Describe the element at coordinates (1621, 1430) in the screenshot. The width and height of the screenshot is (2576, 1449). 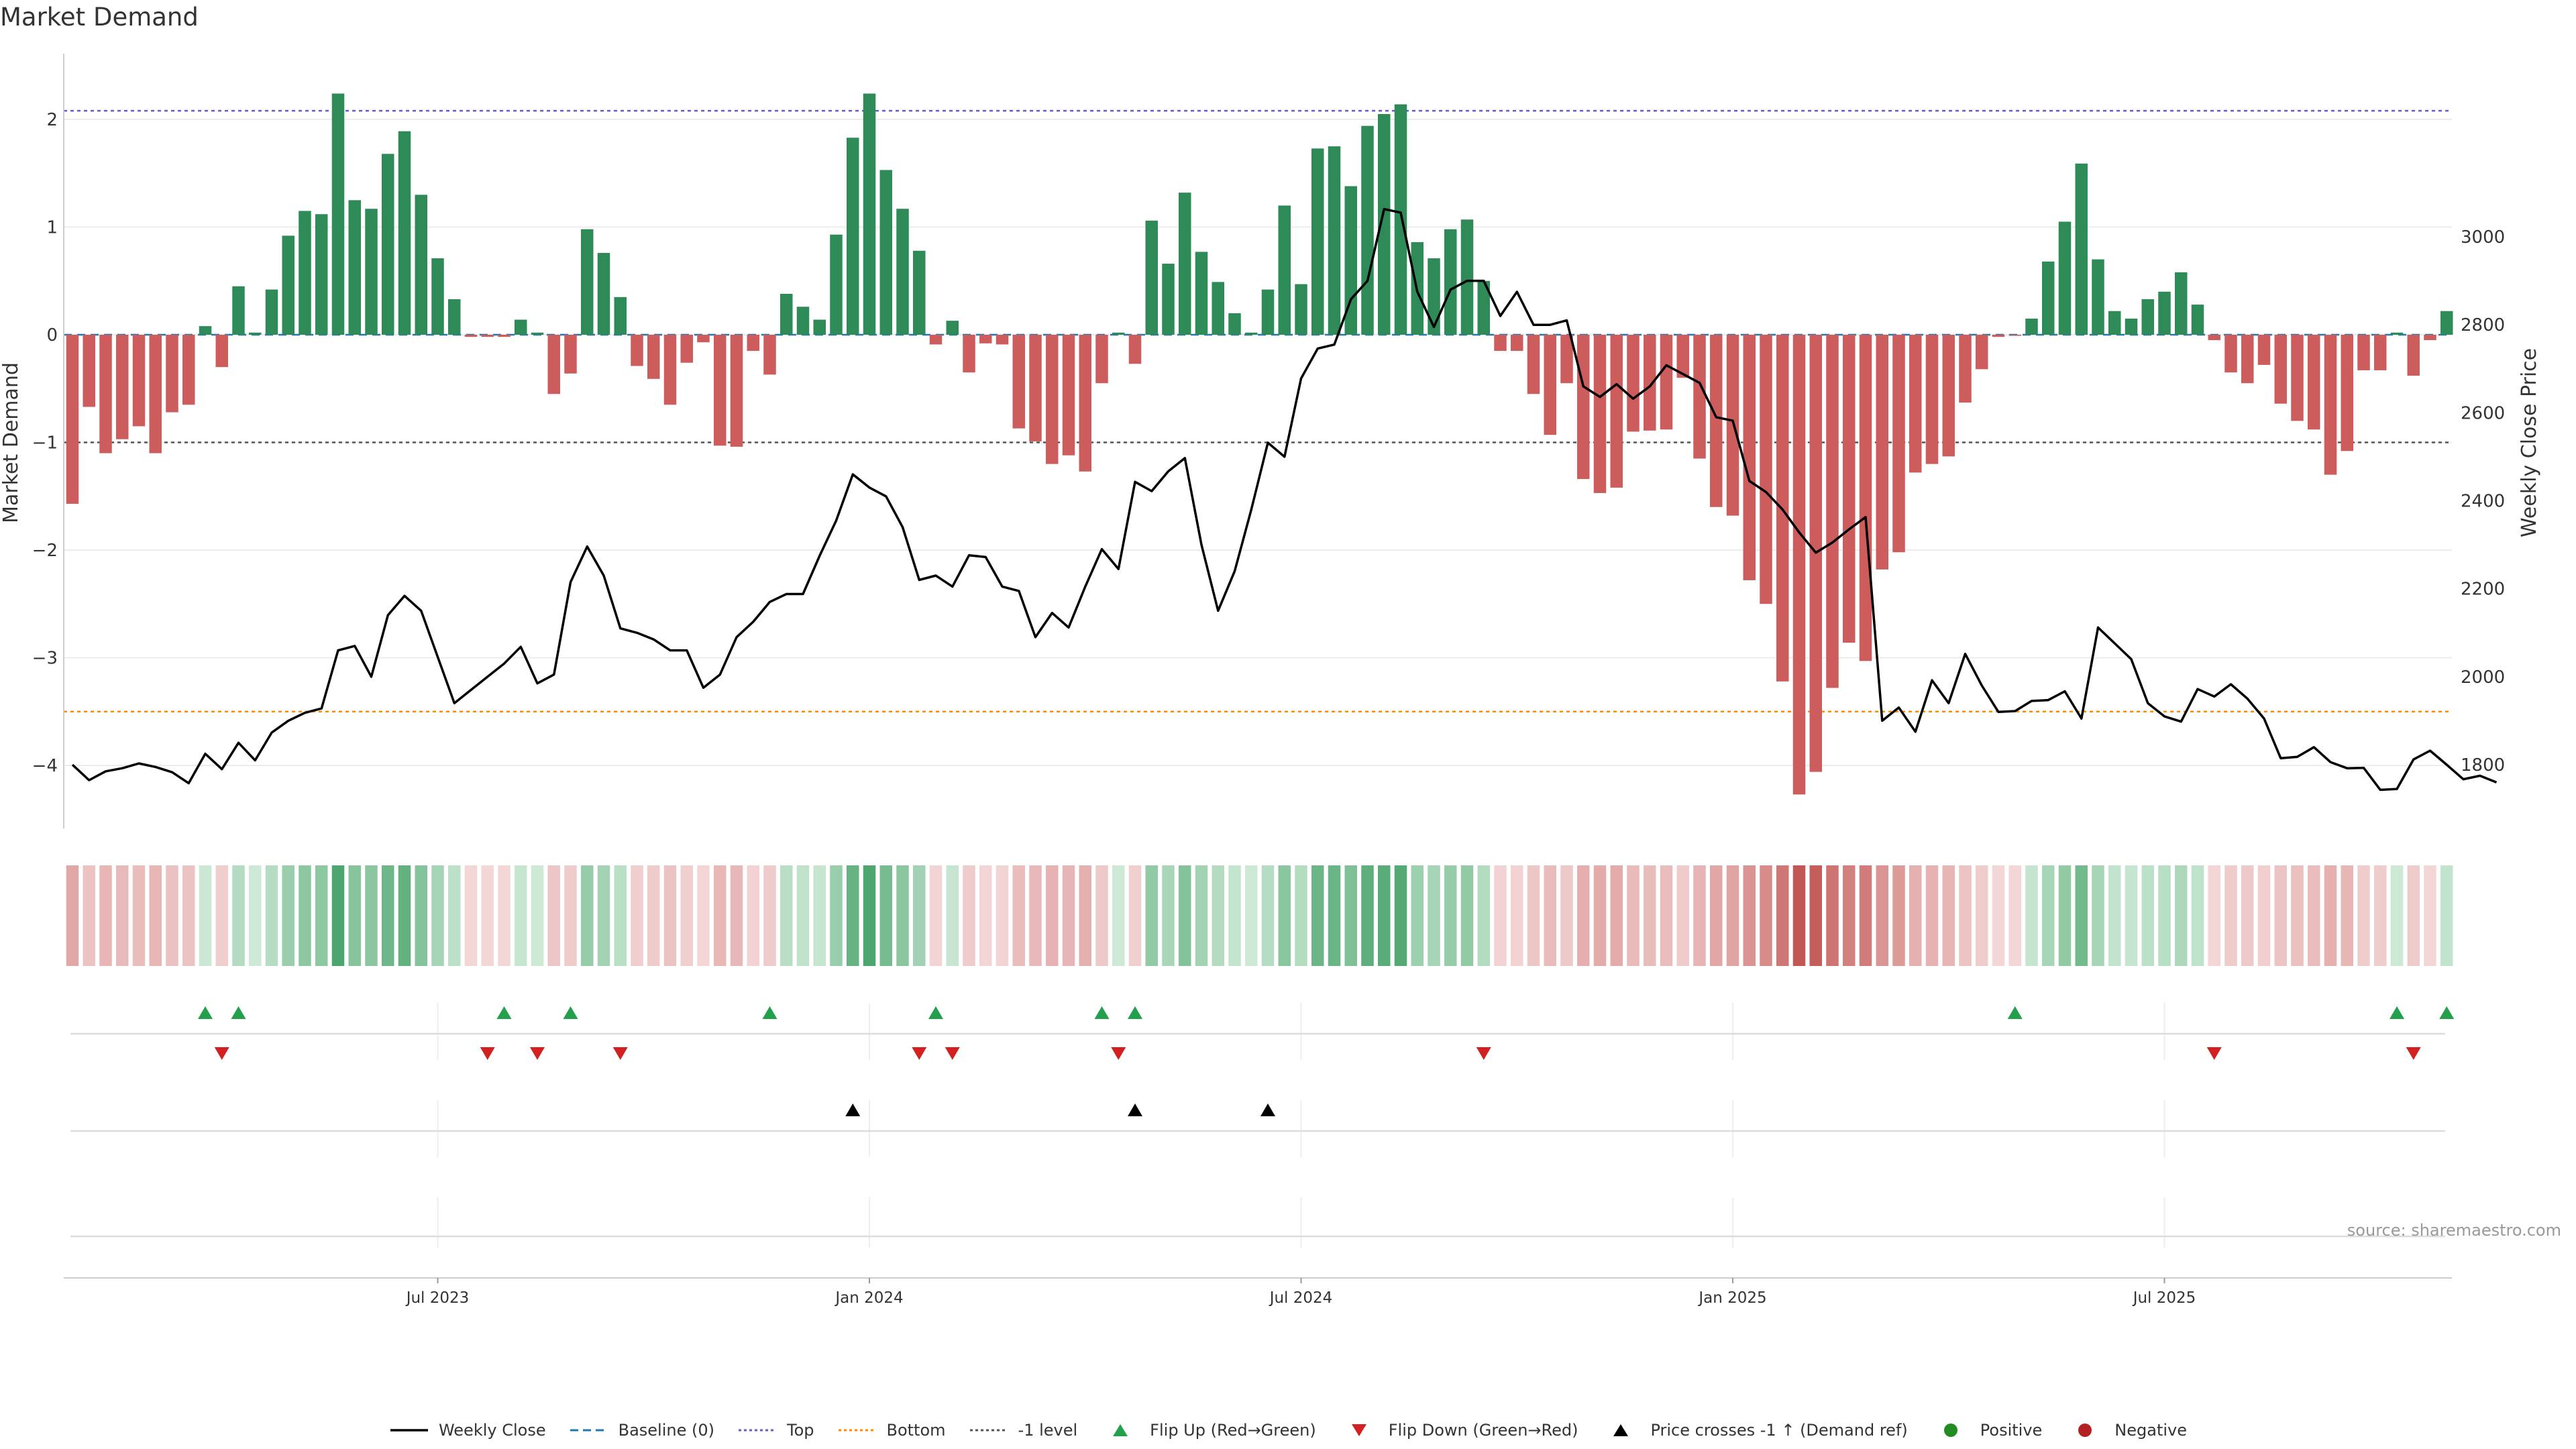
I see `triangle-up-icon` at that location.